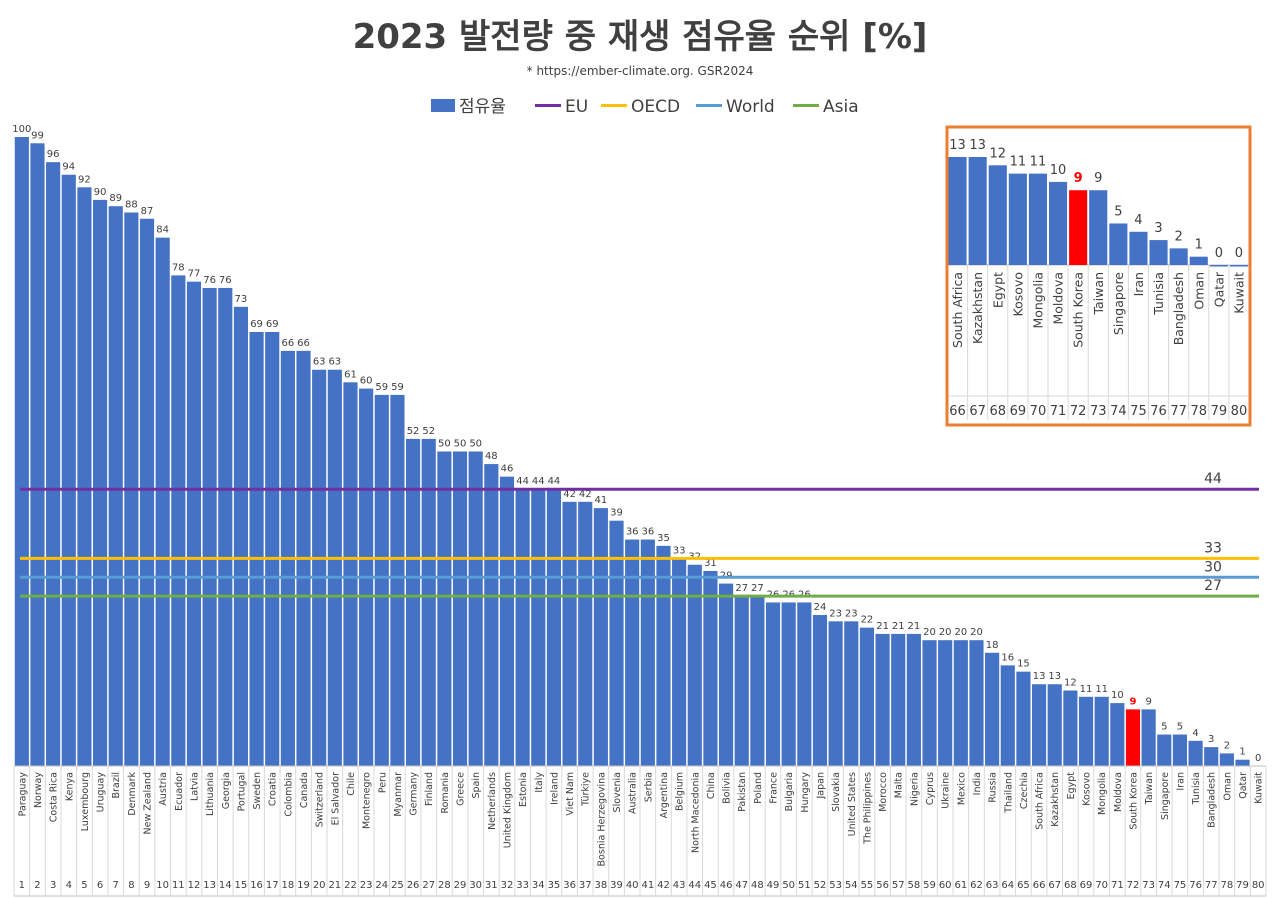 The image size is (1280, 898). Describe the element at coordinates (1070, 885) in the screenshot. I see `rank-label: 68` at that location.